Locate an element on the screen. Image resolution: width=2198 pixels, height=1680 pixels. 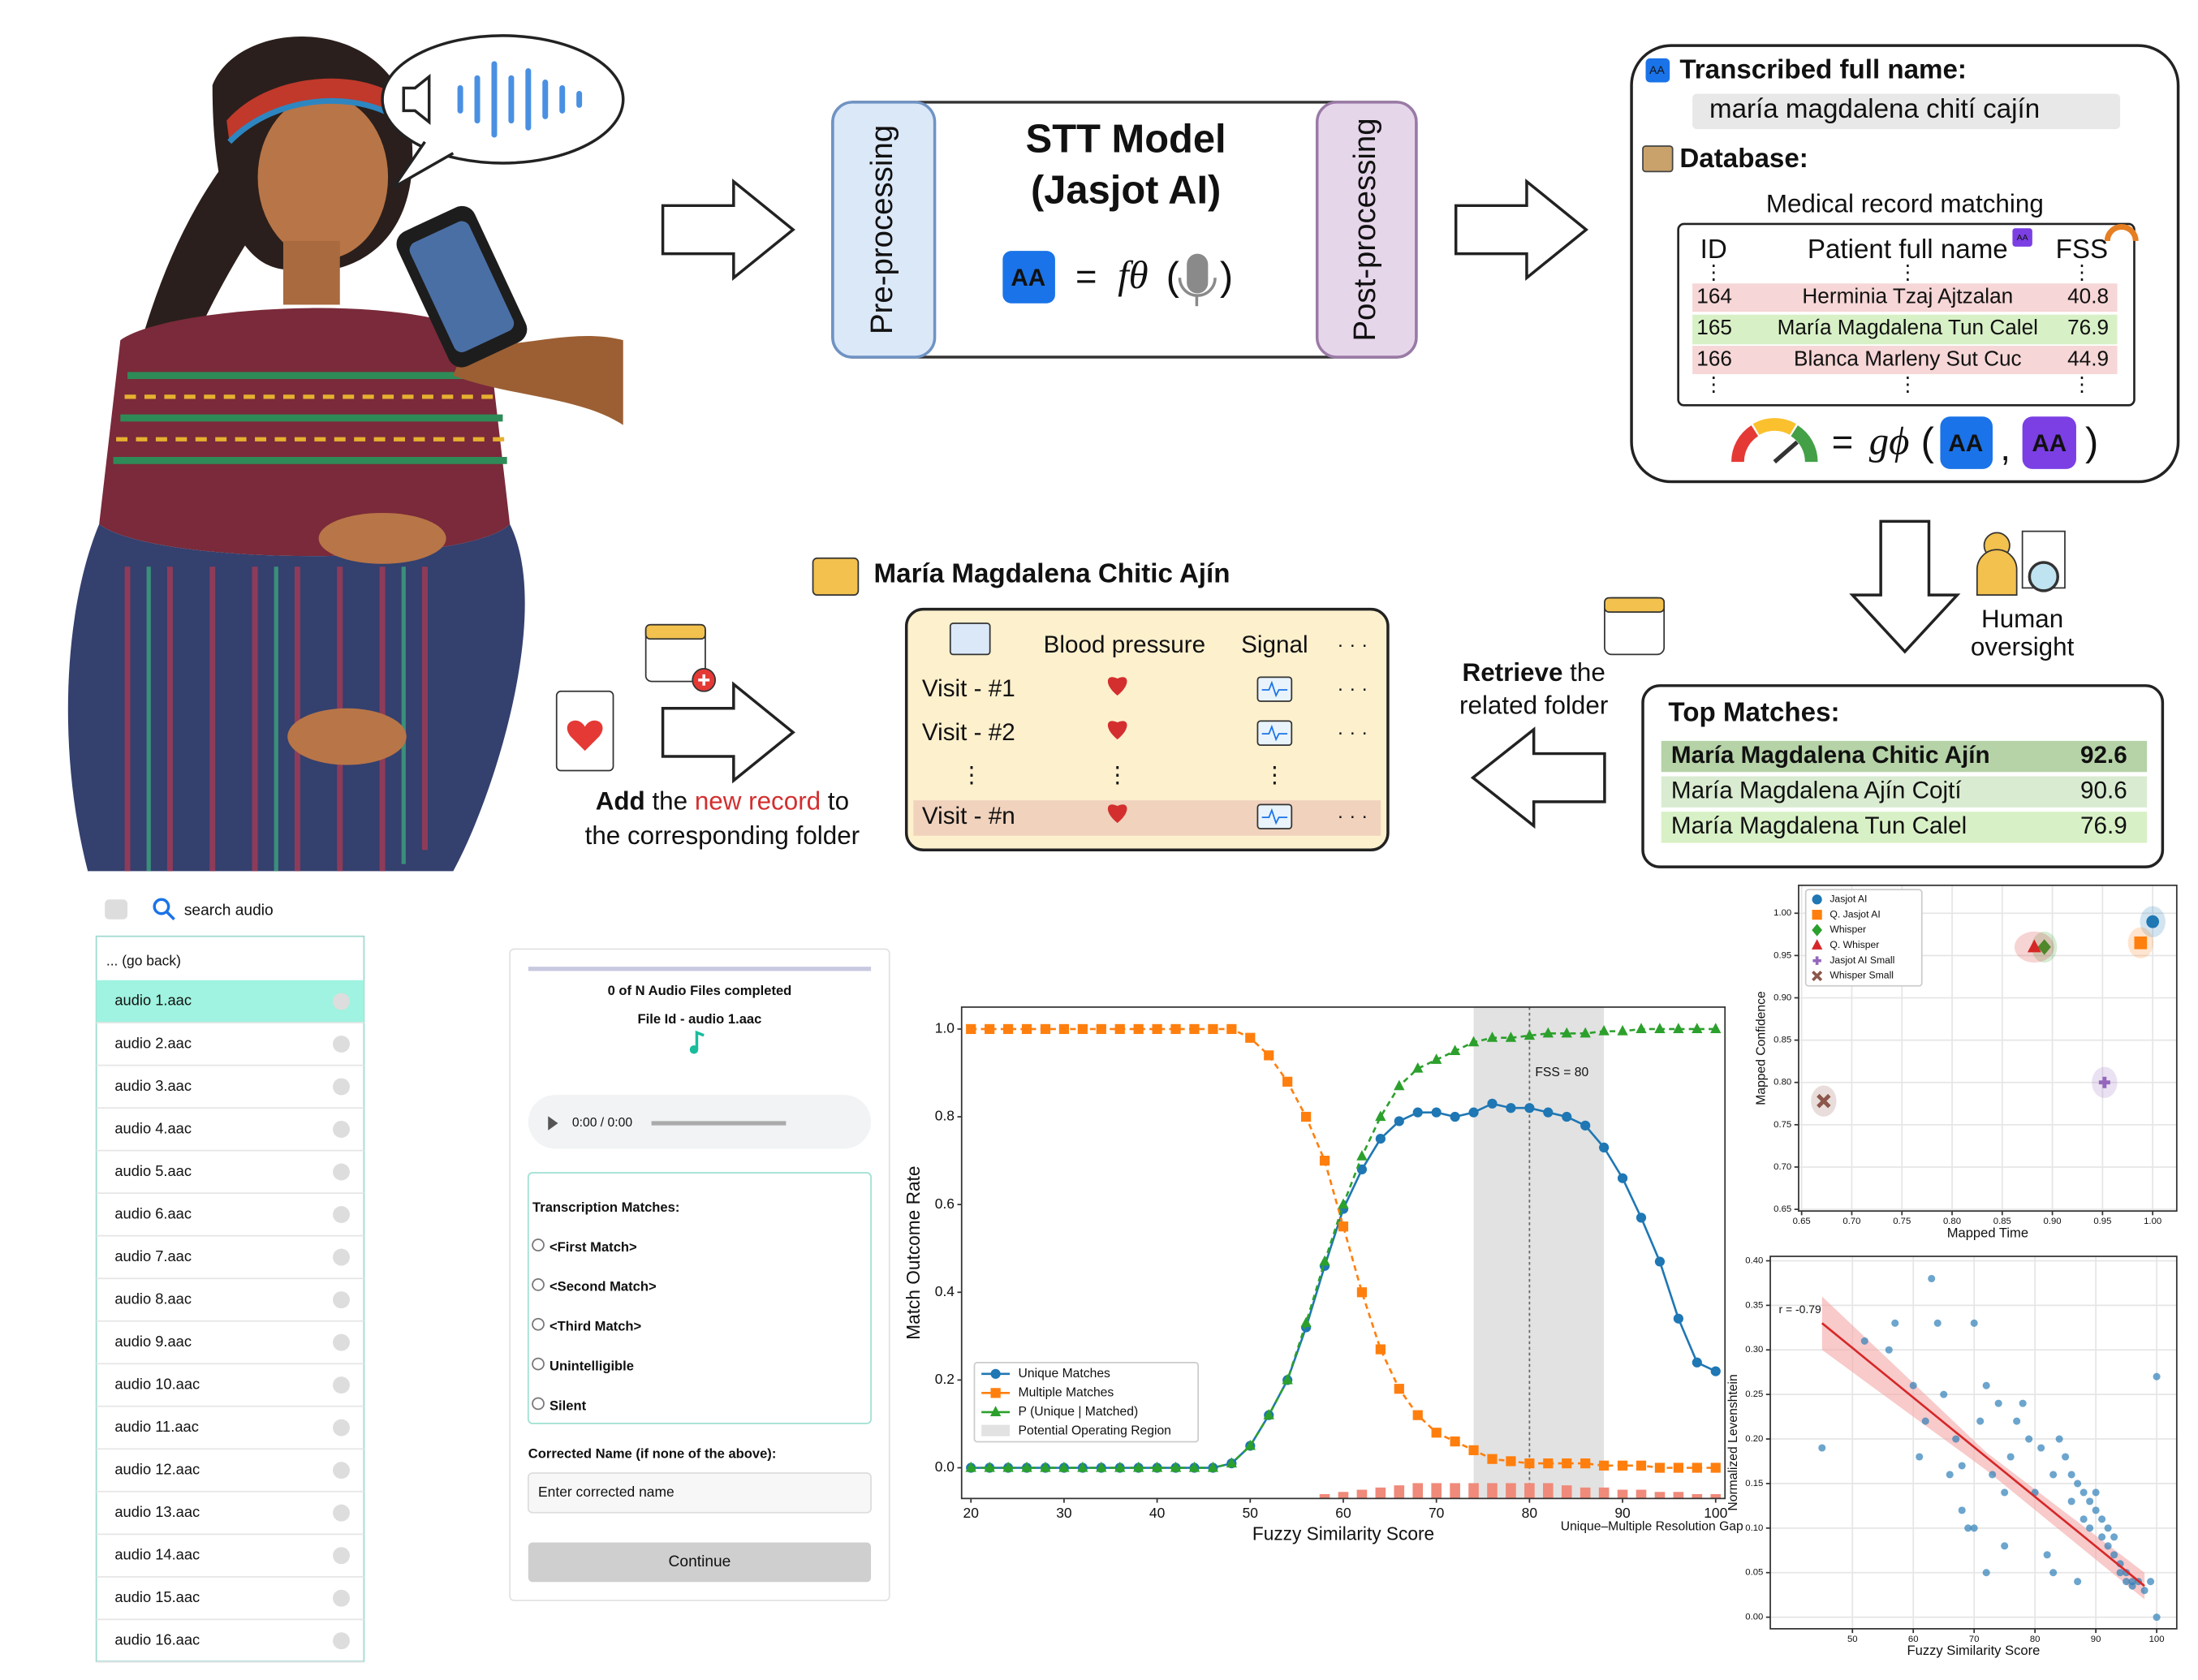
label-part: Retrieve is located at coordinates (1513, 672).